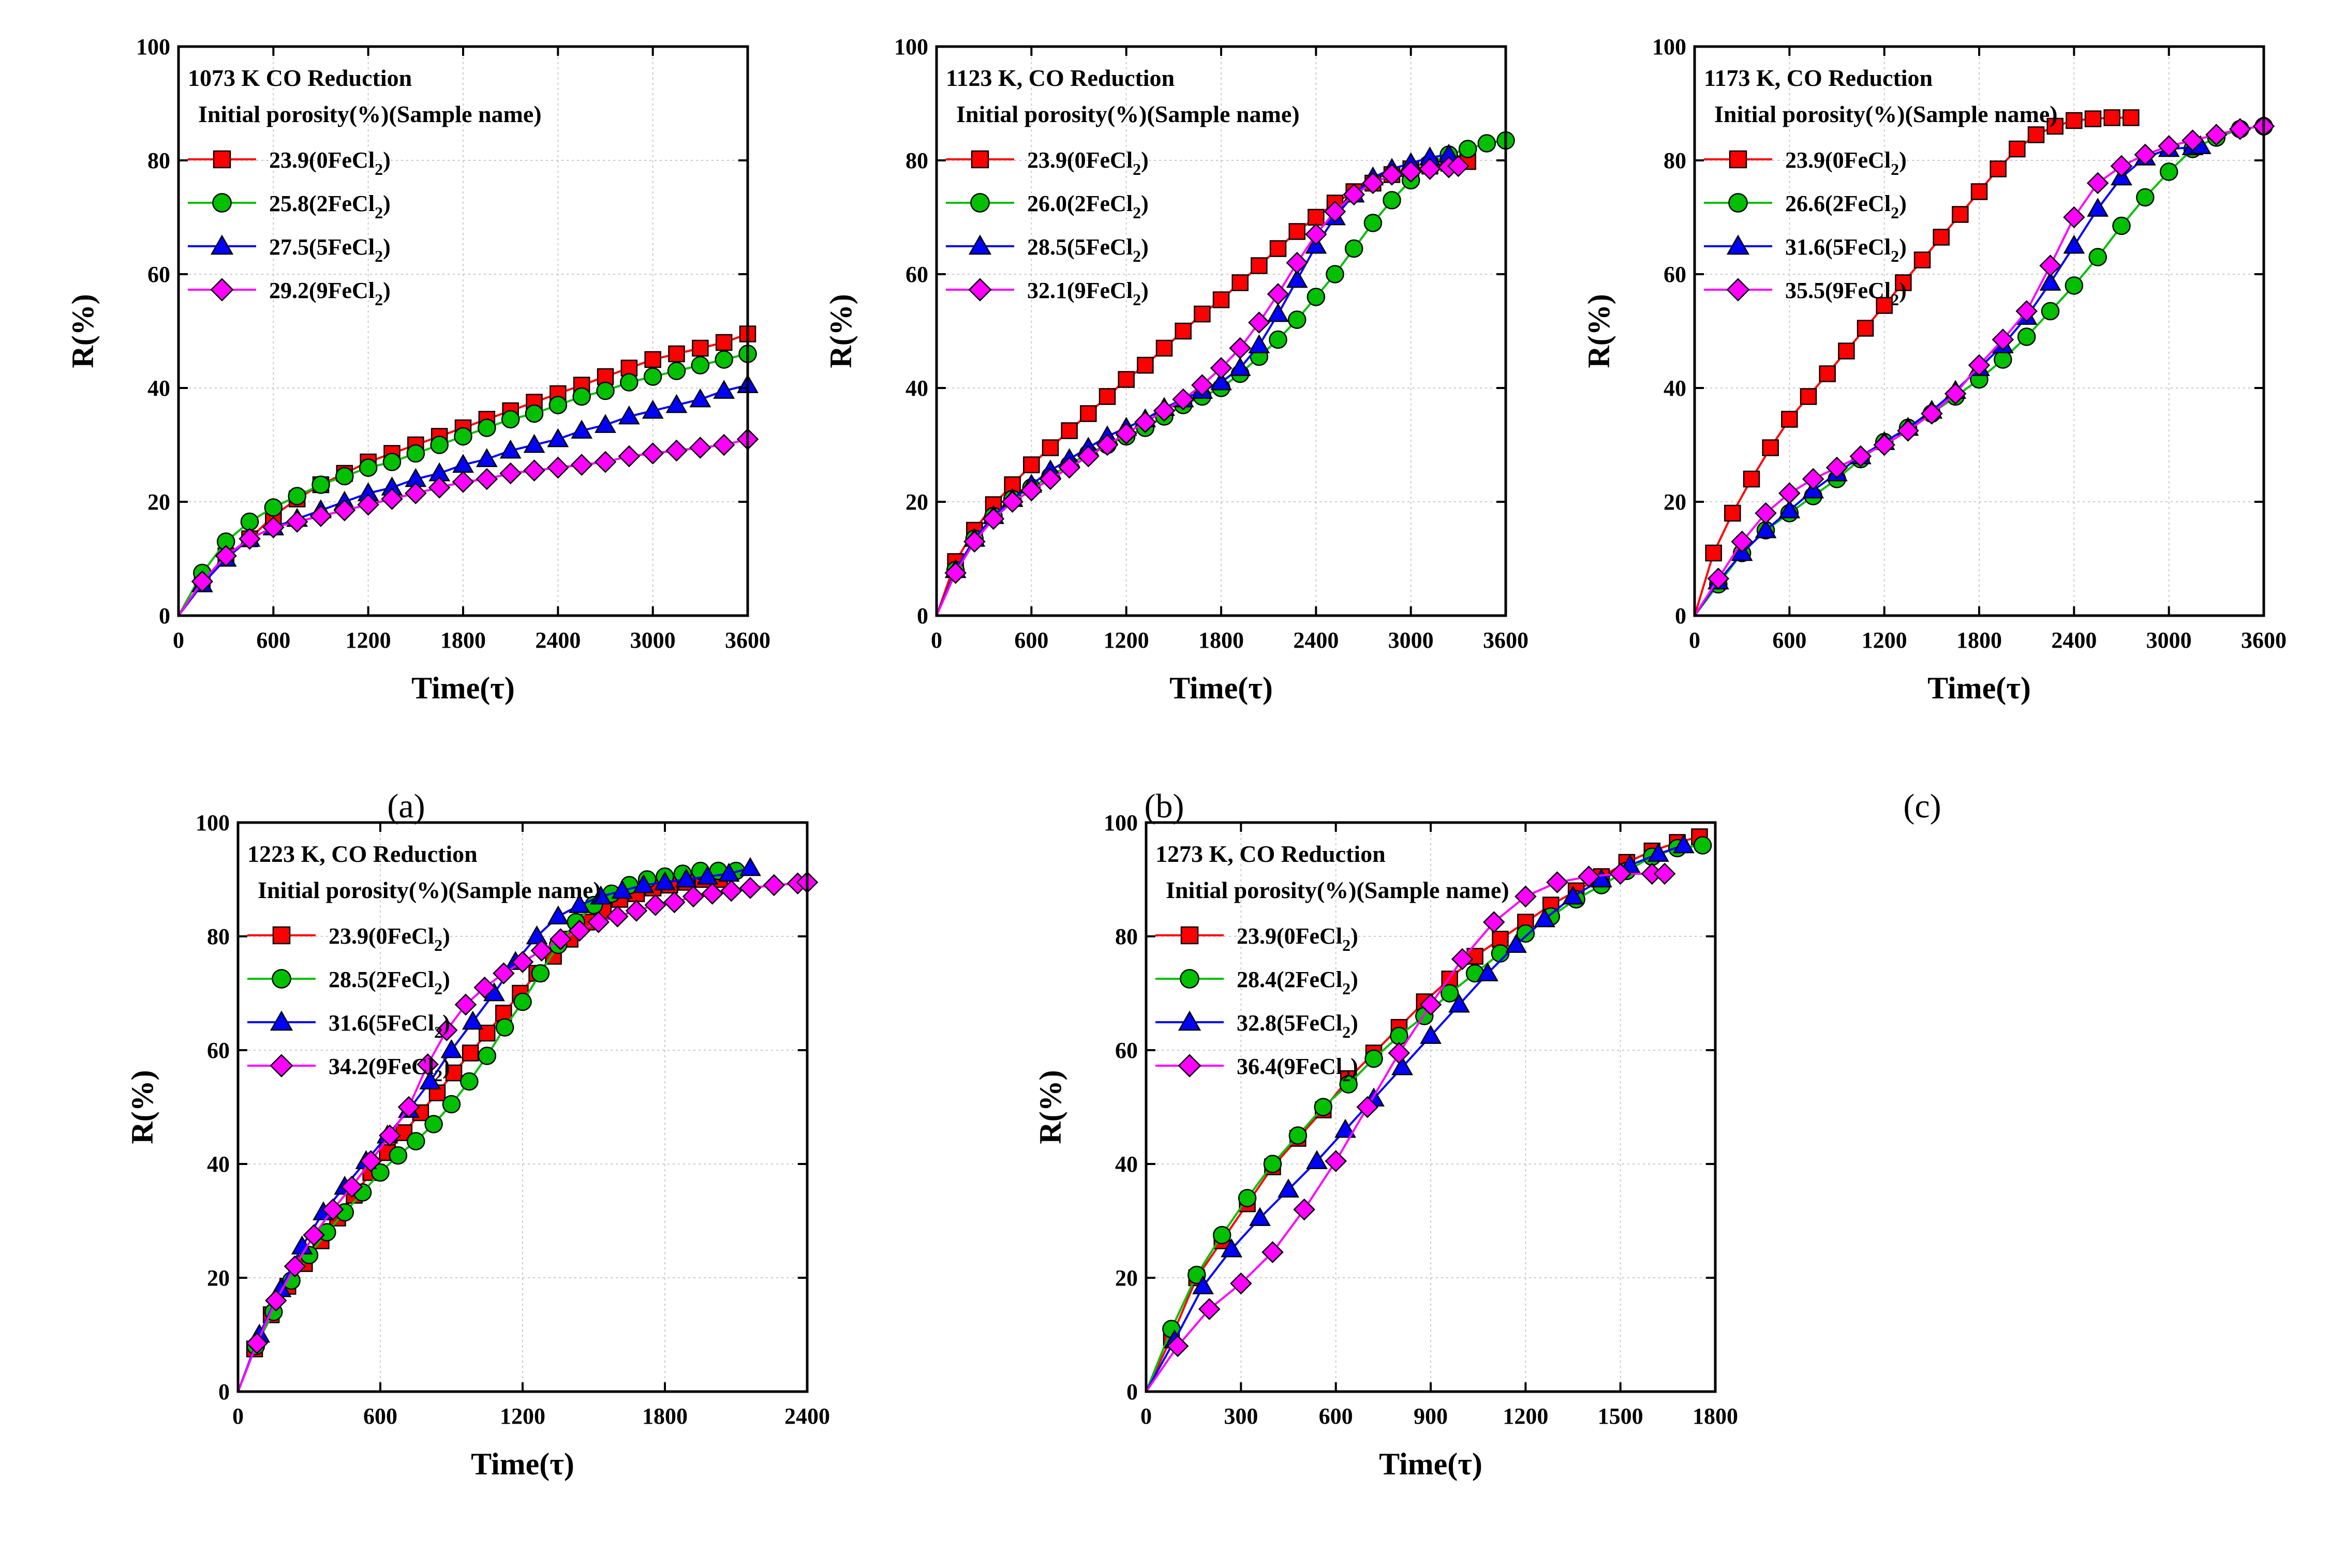 This screenshot has width=2330, height=1568. What do you see at coordinates (1060, 78) in the screenshot?
I see `chart-title: 1123 K, CO Reduction` at bounding box center [1060, 78].